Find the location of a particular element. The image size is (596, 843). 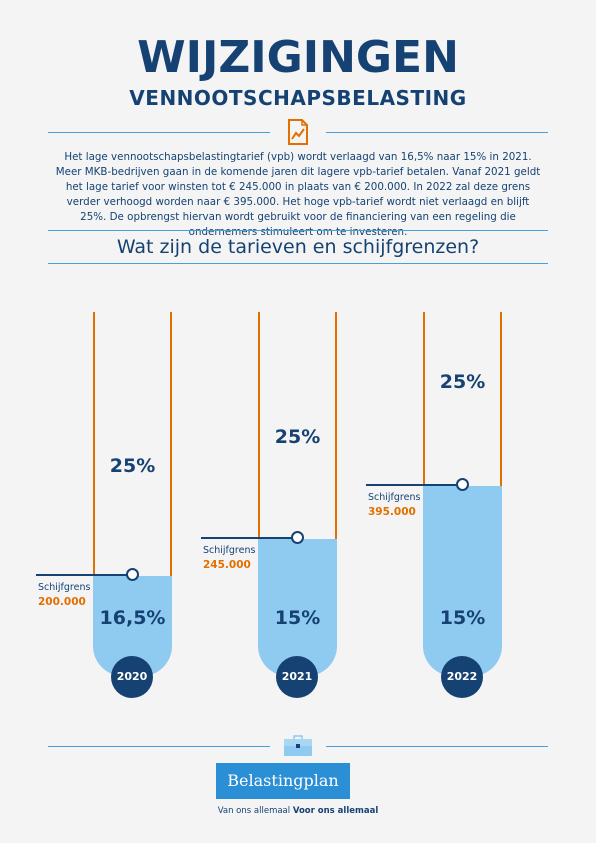

belastingplan-button: Belastingplan is located at coordinates (283, 781).